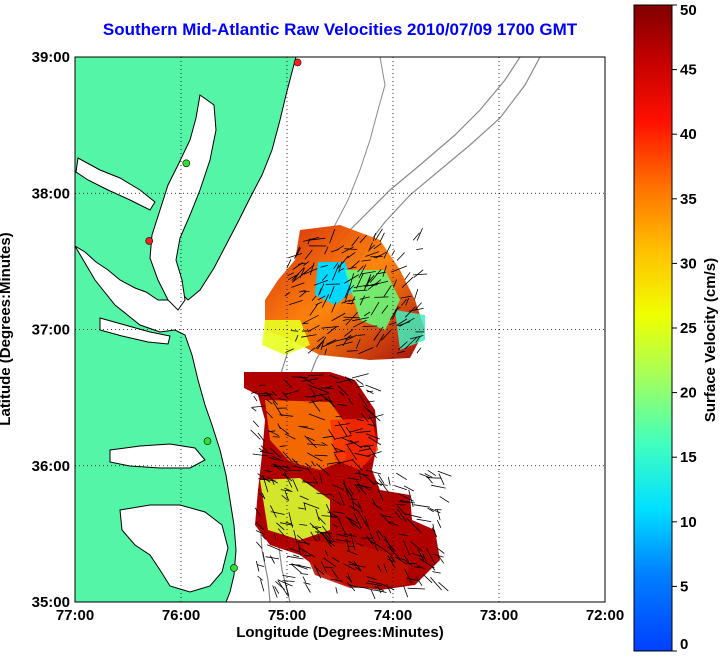 Image resolution: width=724 pixels, height=659 pixels. What do you see at coordinates (297, 62) in the screenshot?
I see `station-marker` at bounding box center [297, 62].